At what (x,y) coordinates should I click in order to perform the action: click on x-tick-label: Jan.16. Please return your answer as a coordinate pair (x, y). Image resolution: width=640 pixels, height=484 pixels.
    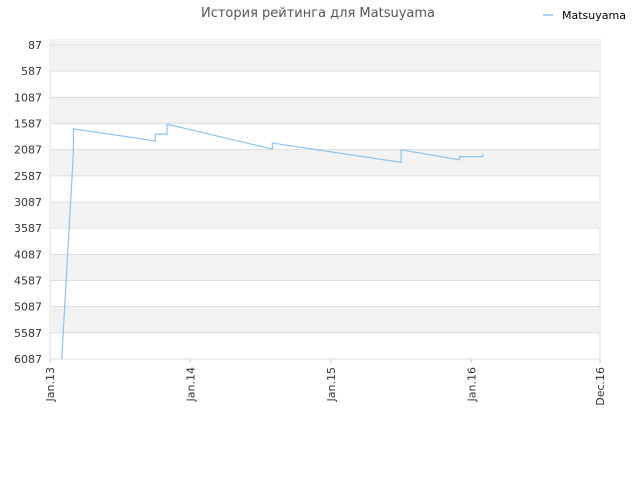
    Looking at the image, I should click on (471, 384).